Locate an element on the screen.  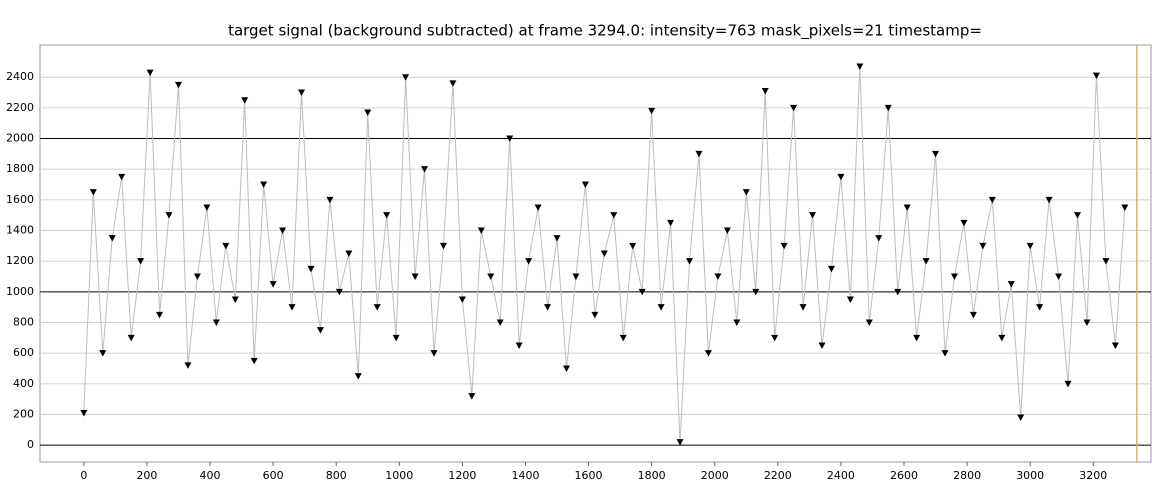
x-tick-label: 1800 is located at coordinates (652, 475).